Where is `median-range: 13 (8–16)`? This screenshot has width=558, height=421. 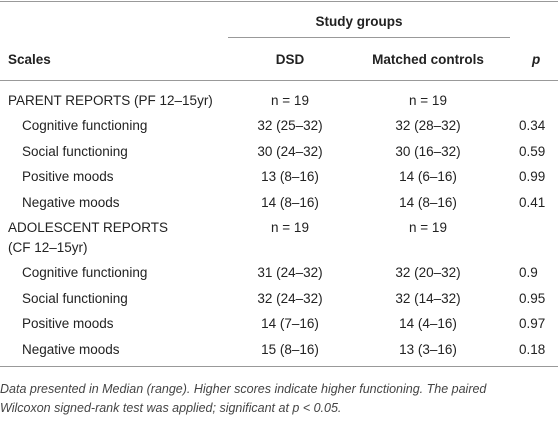
median-range: 13 (8–16) is located at coordinates (290, 176).